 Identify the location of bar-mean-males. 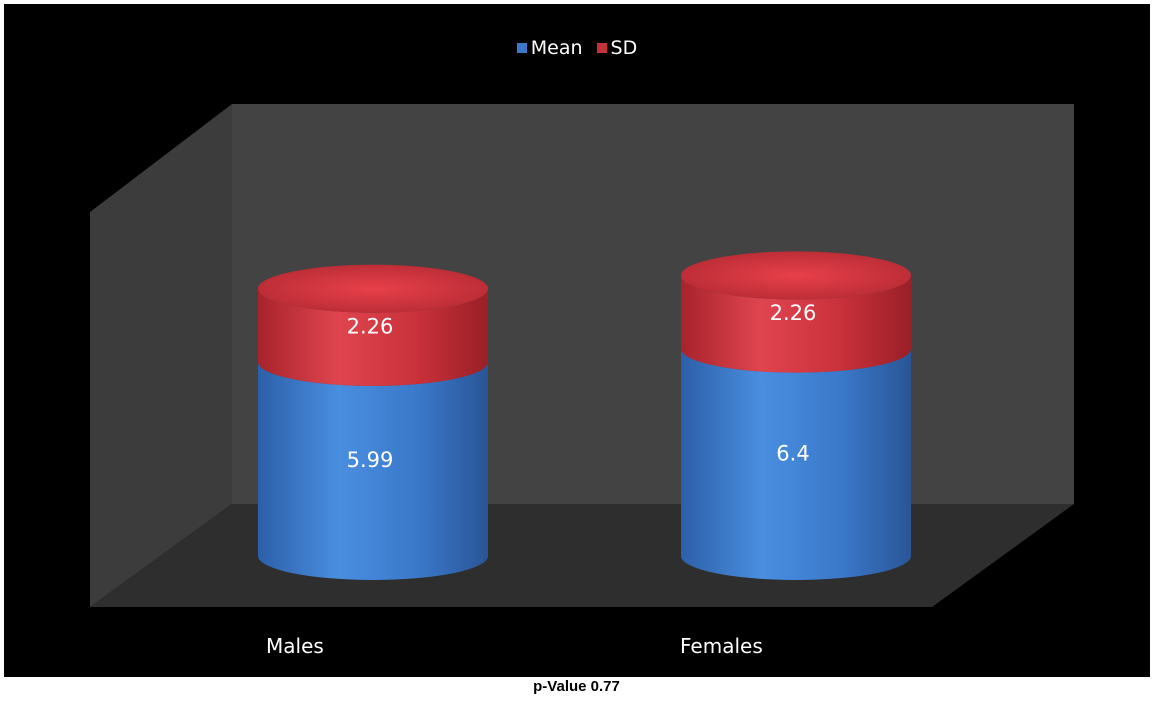
(373, 470).